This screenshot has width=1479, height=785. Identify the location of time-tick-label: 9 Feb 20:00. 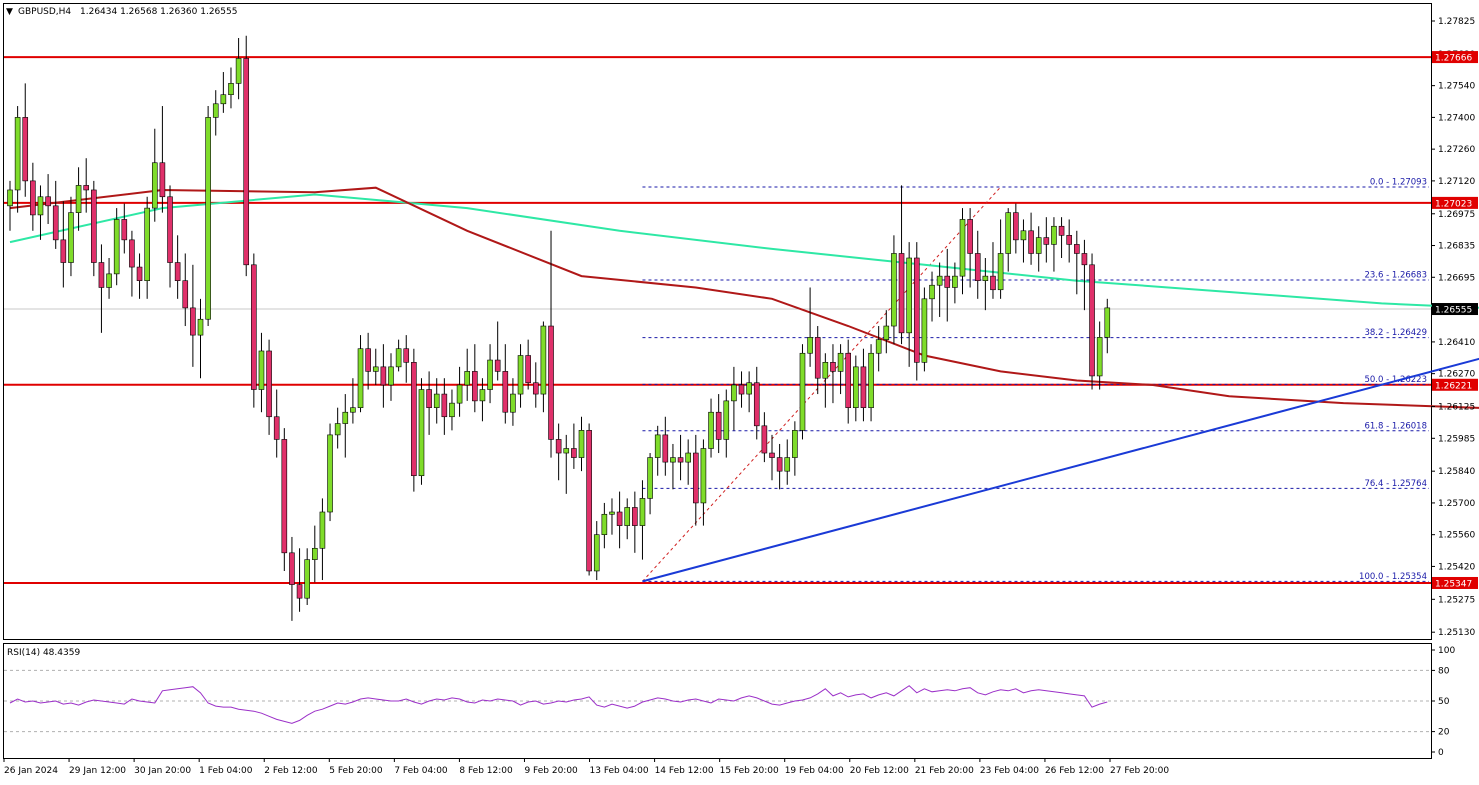
(551, 771).